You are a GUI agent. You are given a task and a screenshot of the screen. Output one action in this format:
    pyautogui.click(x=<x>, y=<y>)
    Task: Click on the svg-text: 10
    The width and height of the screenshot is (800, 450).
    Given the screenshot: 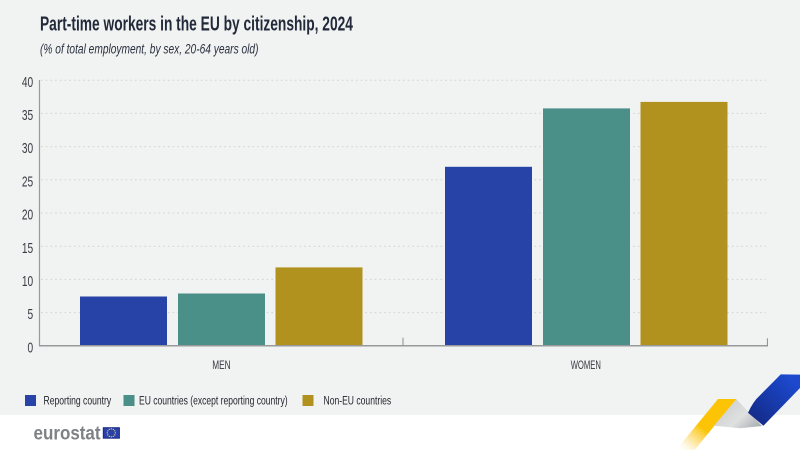 What is the action you would take?
    pyautogui.click(x=27, y=281)
    